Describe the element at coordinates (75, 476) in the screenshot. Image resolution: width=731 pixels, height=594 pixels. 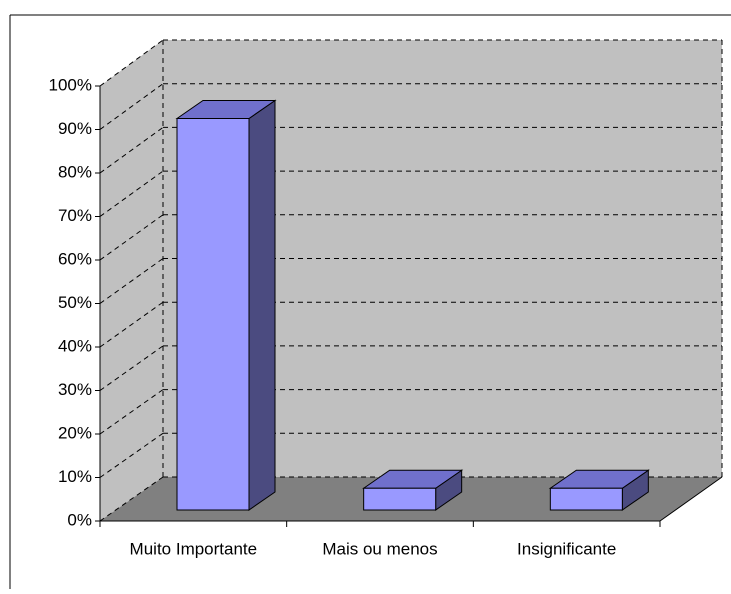
I see `y-tick-label: 10%` at that location.